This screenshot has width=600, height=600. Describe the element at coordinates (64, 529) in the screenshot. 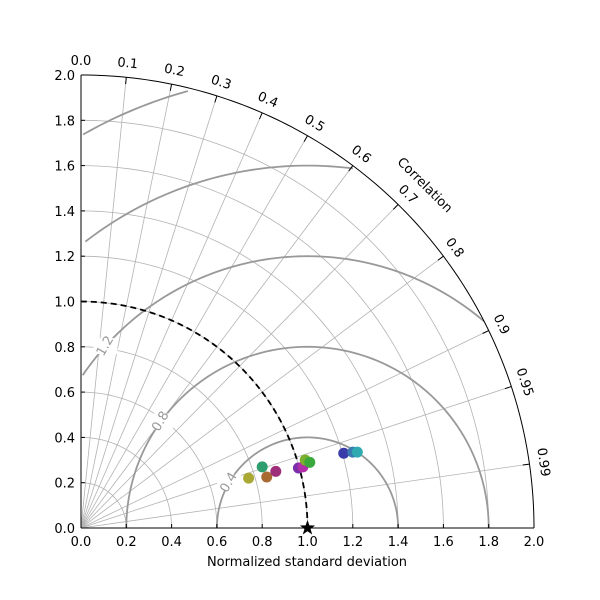

I see `y-tick-label: 0.0` at that location.